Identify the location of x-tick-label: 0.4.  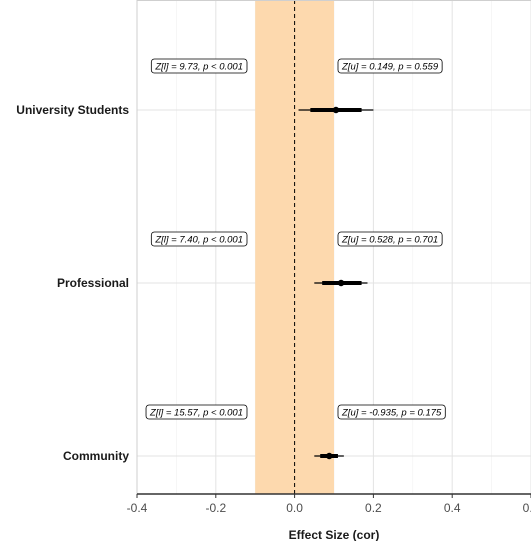
(452, 508).